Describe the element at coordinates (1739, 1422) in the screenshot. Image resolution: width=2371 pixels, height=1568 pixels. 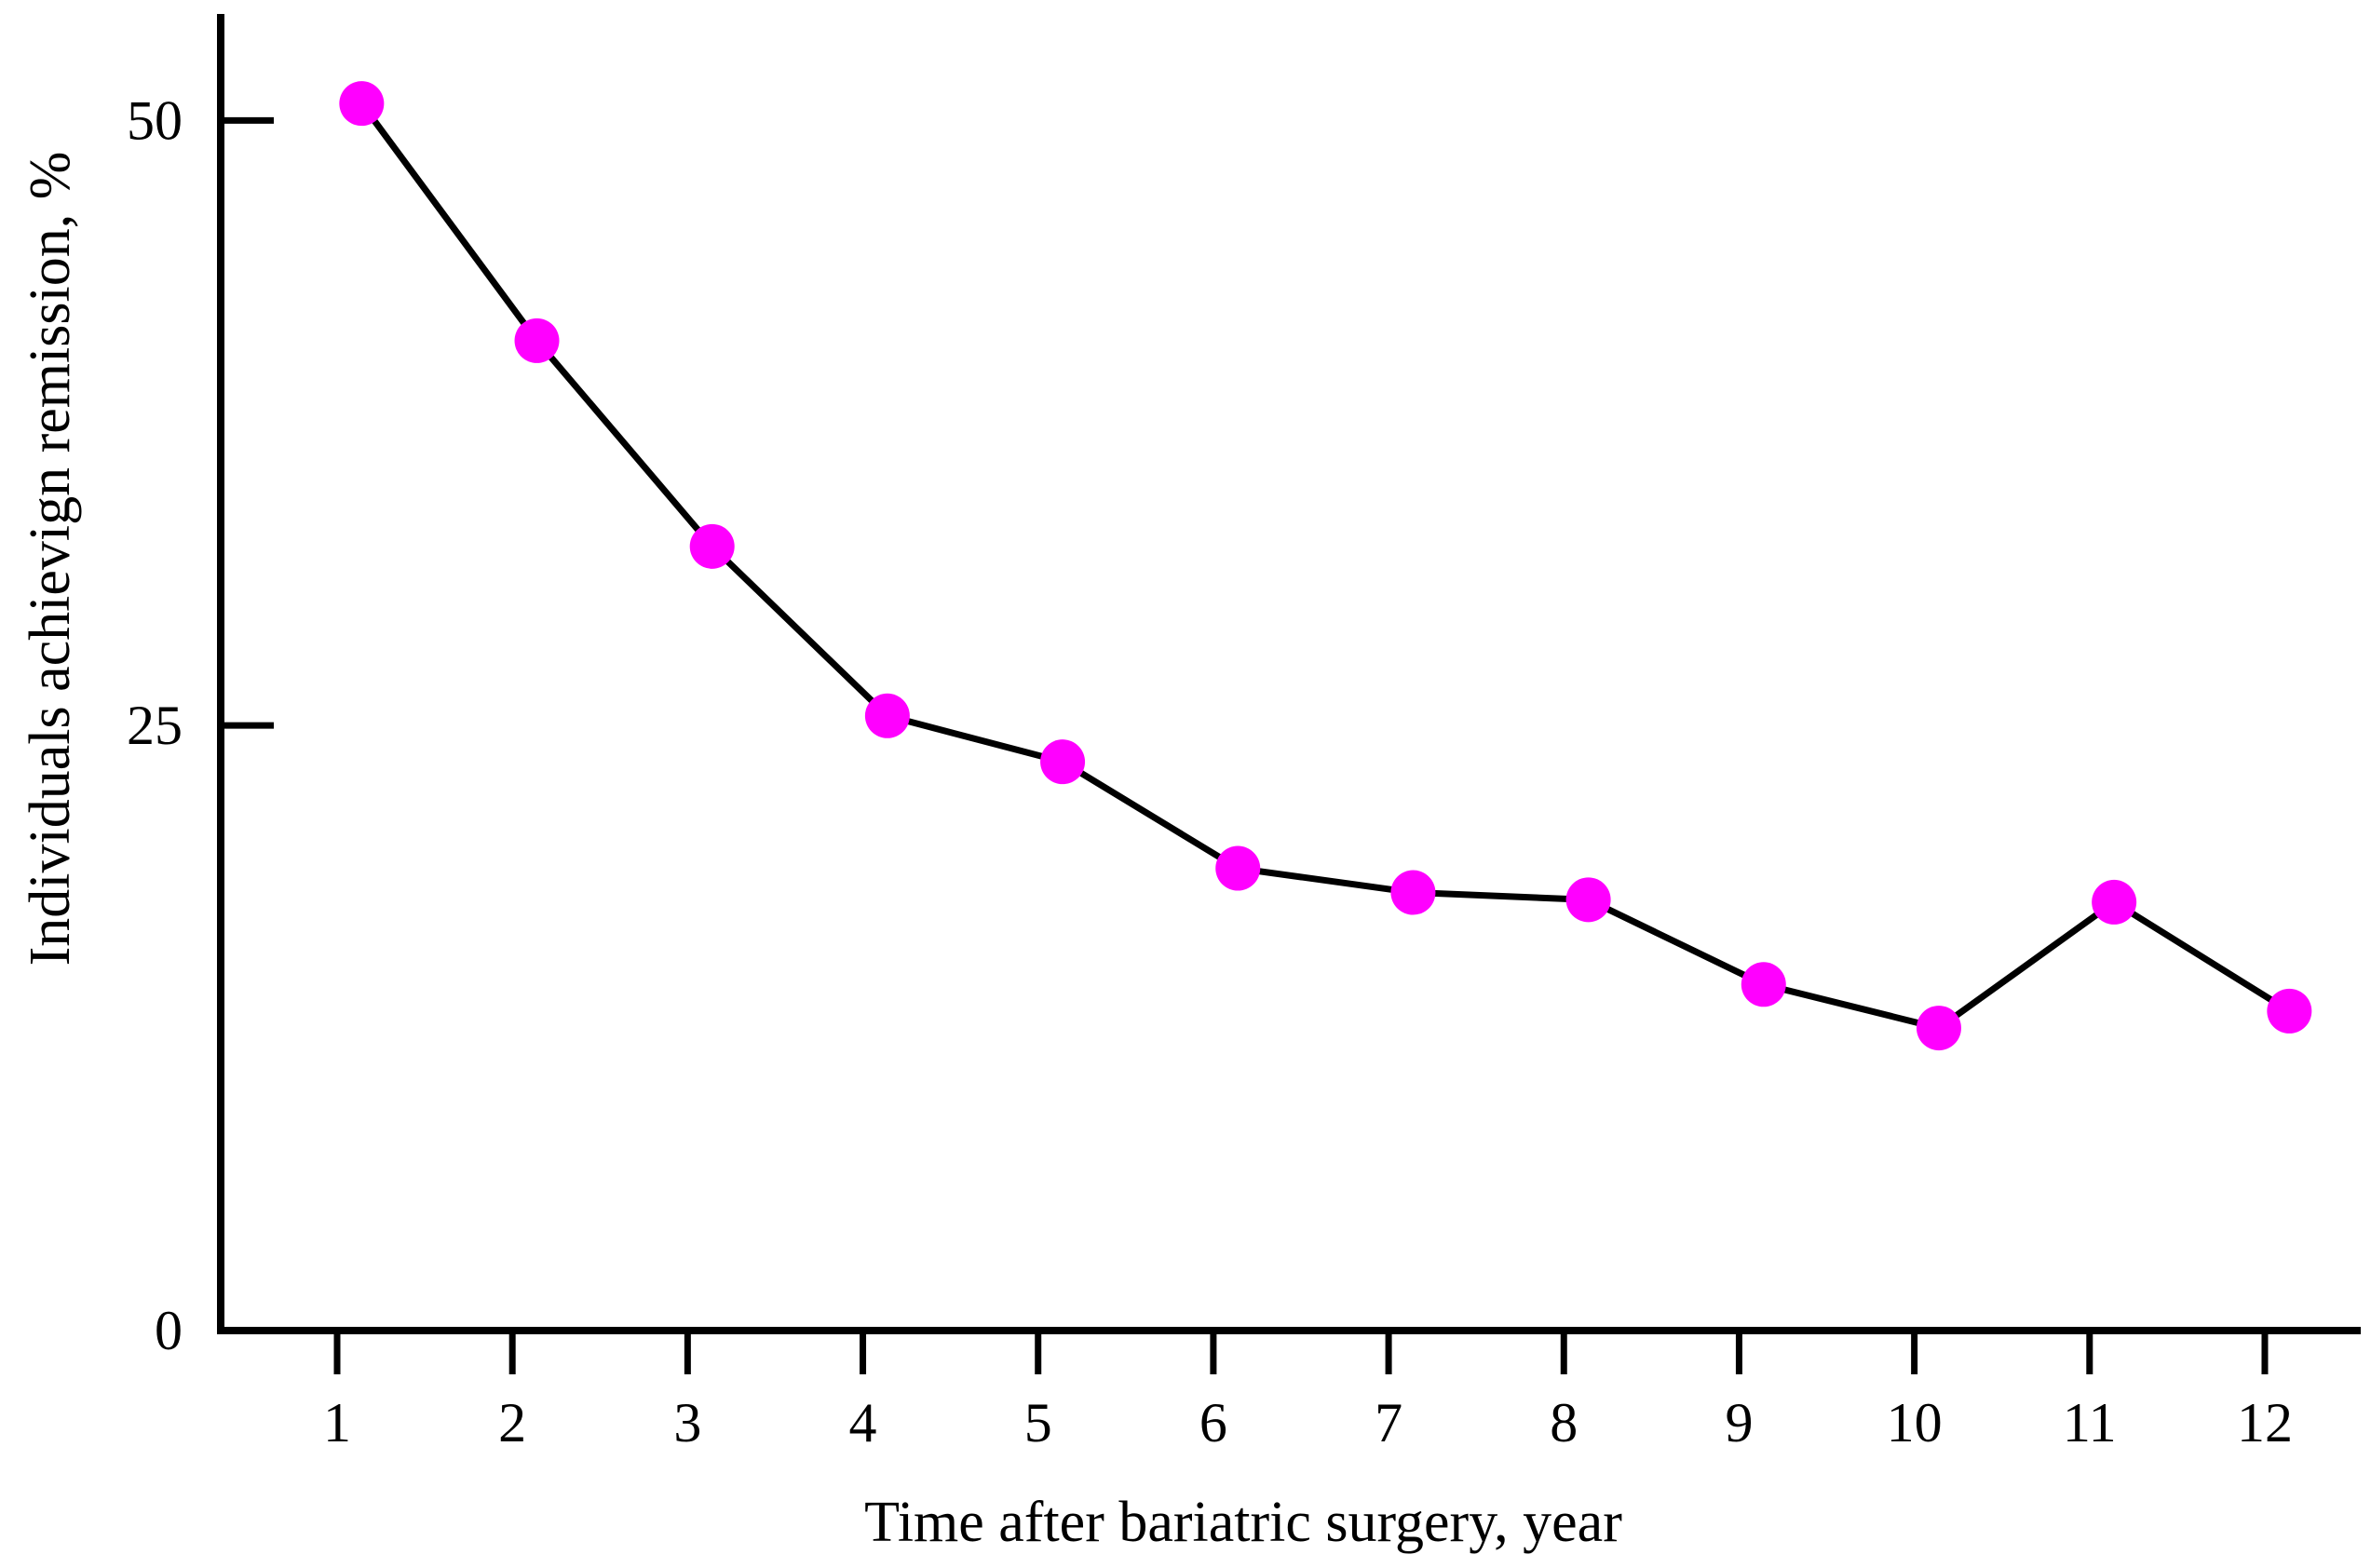
I see `x-tick-label: 9` at that location.